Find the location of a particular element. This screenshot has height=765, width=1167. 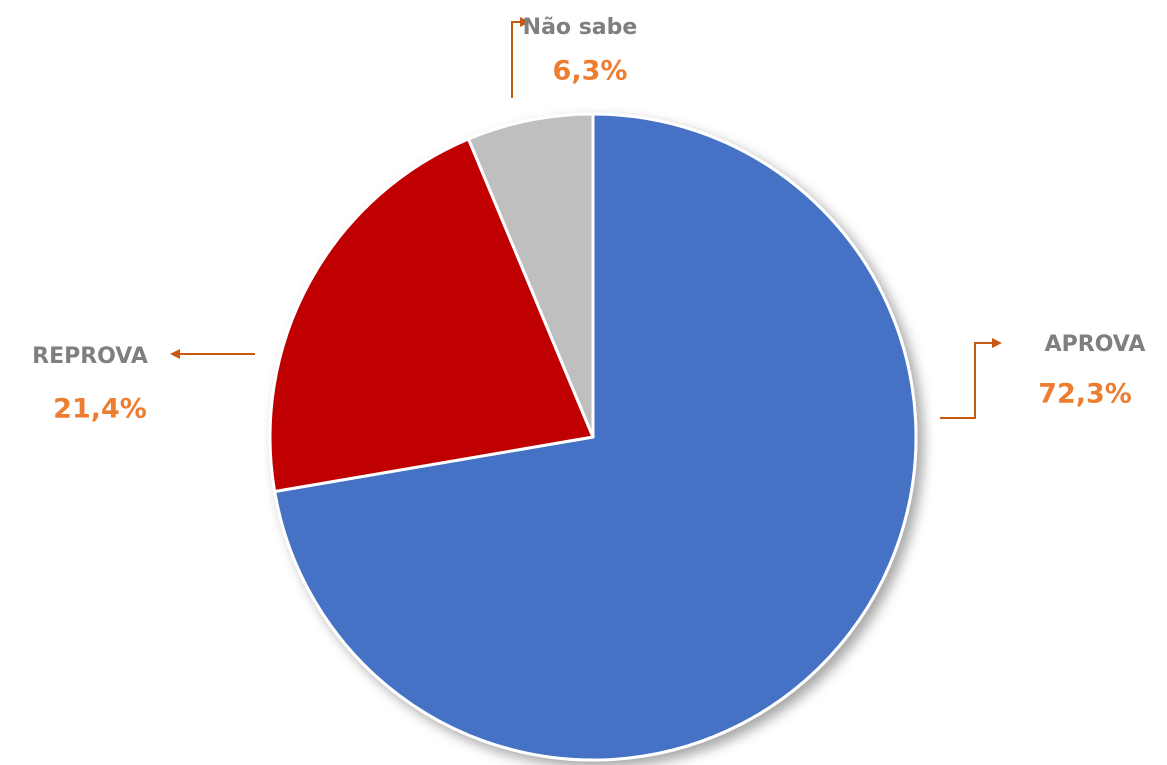

value-label: 21,4% is located at coordinates (100, 409).